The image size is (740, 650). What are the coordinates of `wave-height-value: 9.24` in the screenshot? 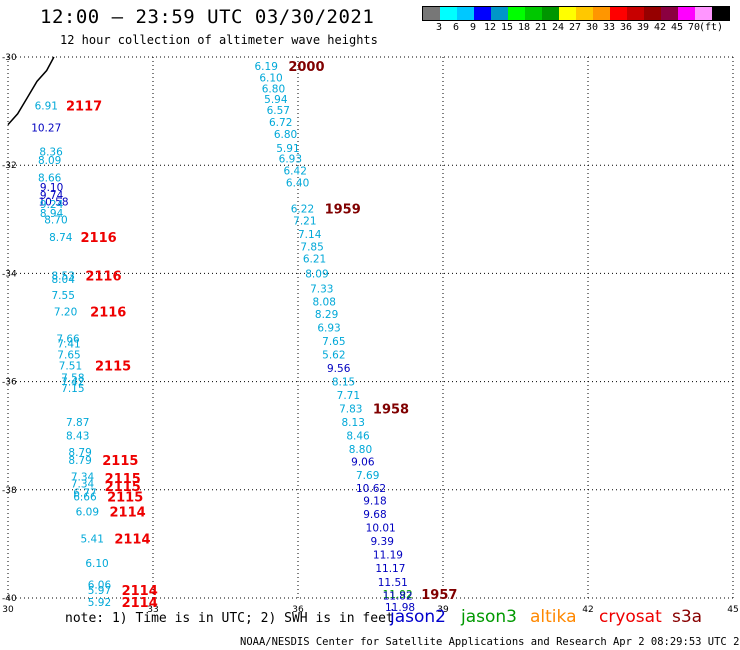 It's located at (52, 205).